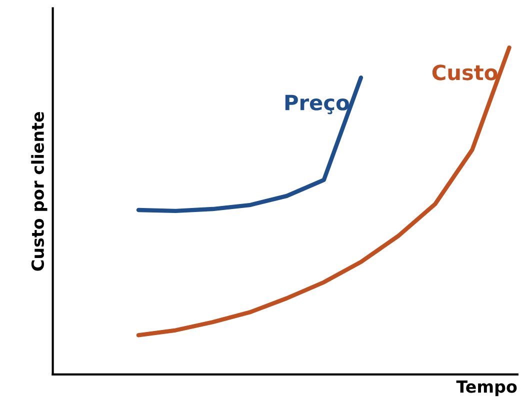 This screenshot has height=416, width=528. What do you see at coordinates (39, 191) in the screenshot?
I see `y-axis-title: Custo por cliente` at bounding box center [39, 191].